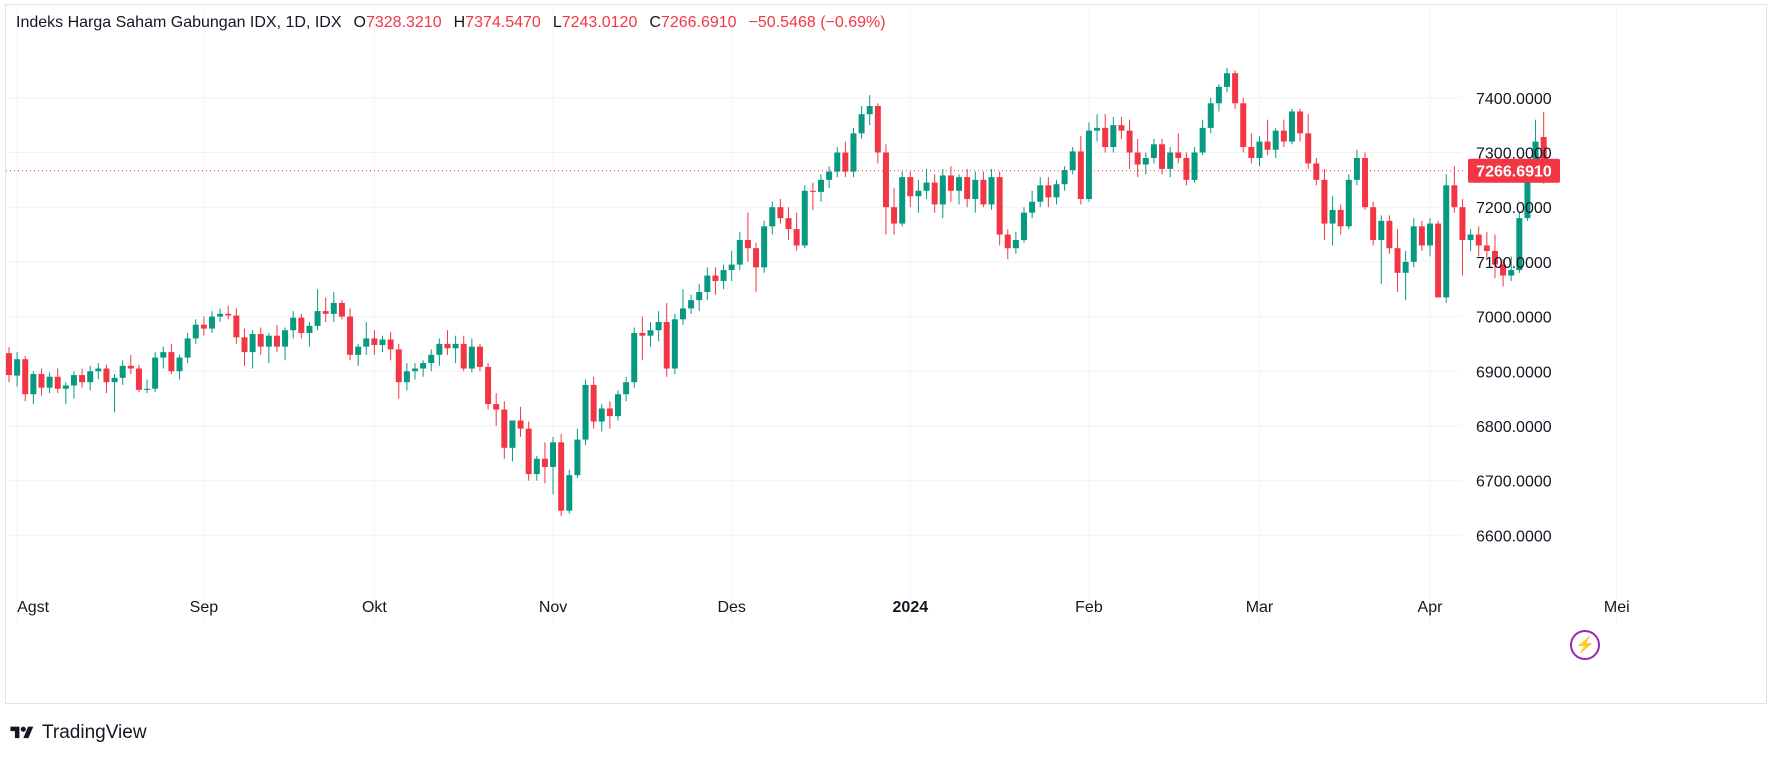 The width and height of the screenshot is (1774, 758). I want to click on low-label: L, so click(557, 22).